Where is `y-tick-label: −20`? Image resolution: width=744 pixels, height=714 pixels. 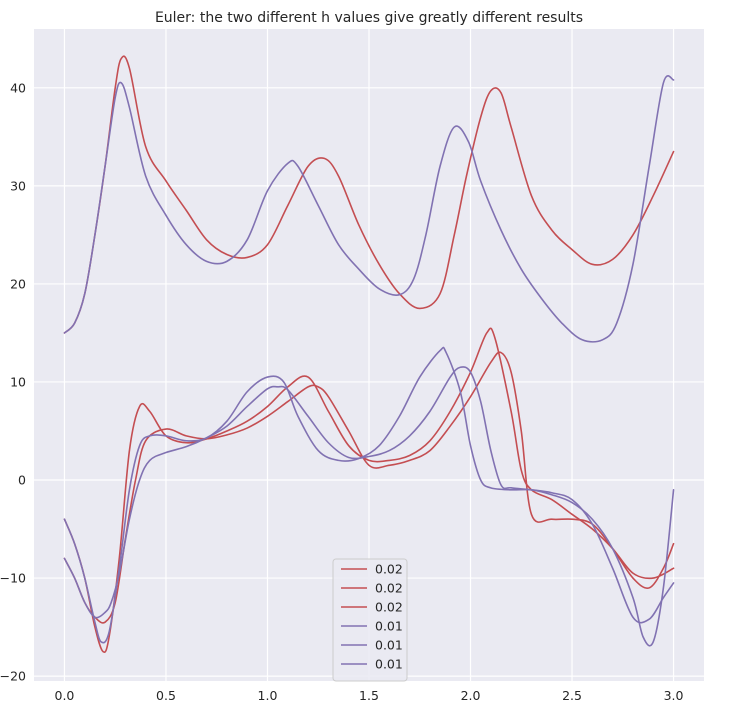
y-tick-label: −20 is located at coordinates (13, 676).